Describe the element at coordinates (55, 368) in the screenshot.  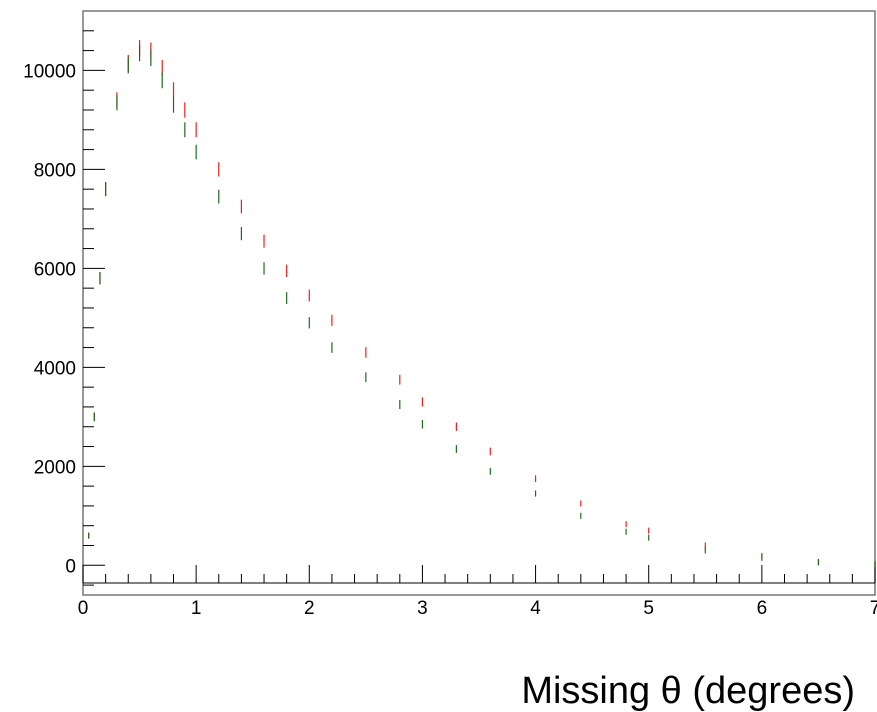
I see `y-tick-label: 4000` at that location.